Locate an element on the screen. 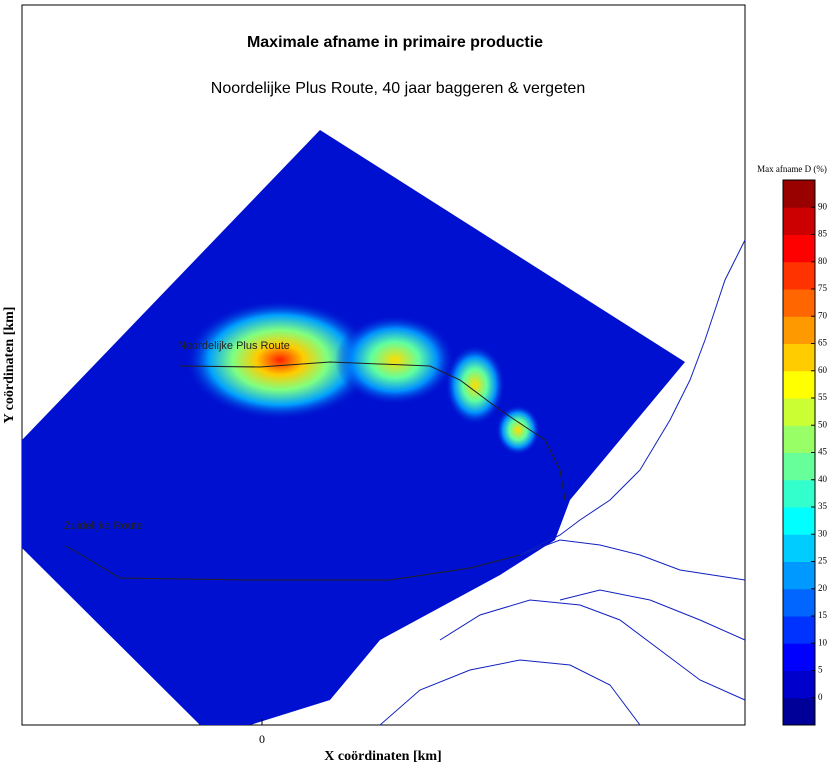  colorbar-tick-label: 25 is located at coordinates (823, 561).